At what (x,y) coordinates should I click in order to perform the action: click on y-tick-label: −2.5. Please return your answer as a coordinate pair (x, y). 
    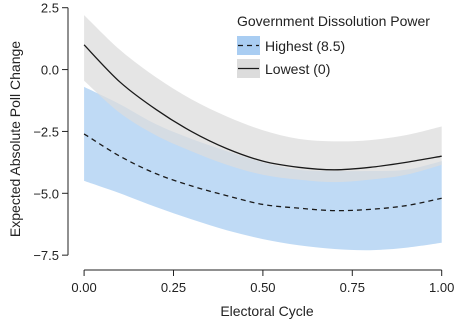
    Looking at the image, I should click on (46, 131).